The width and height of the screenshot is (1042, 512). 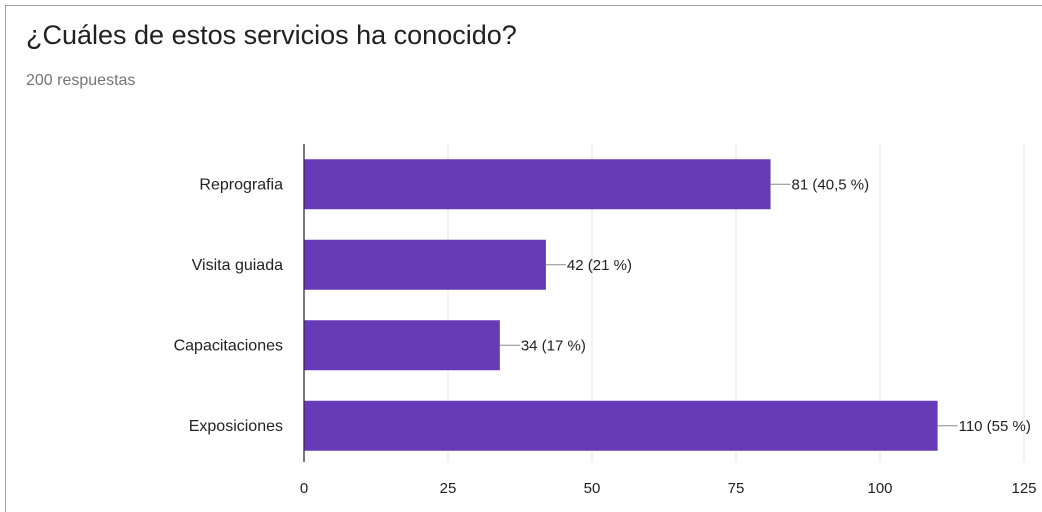 I want to click on category-label: Reprografia, so click(x=241, y=184).